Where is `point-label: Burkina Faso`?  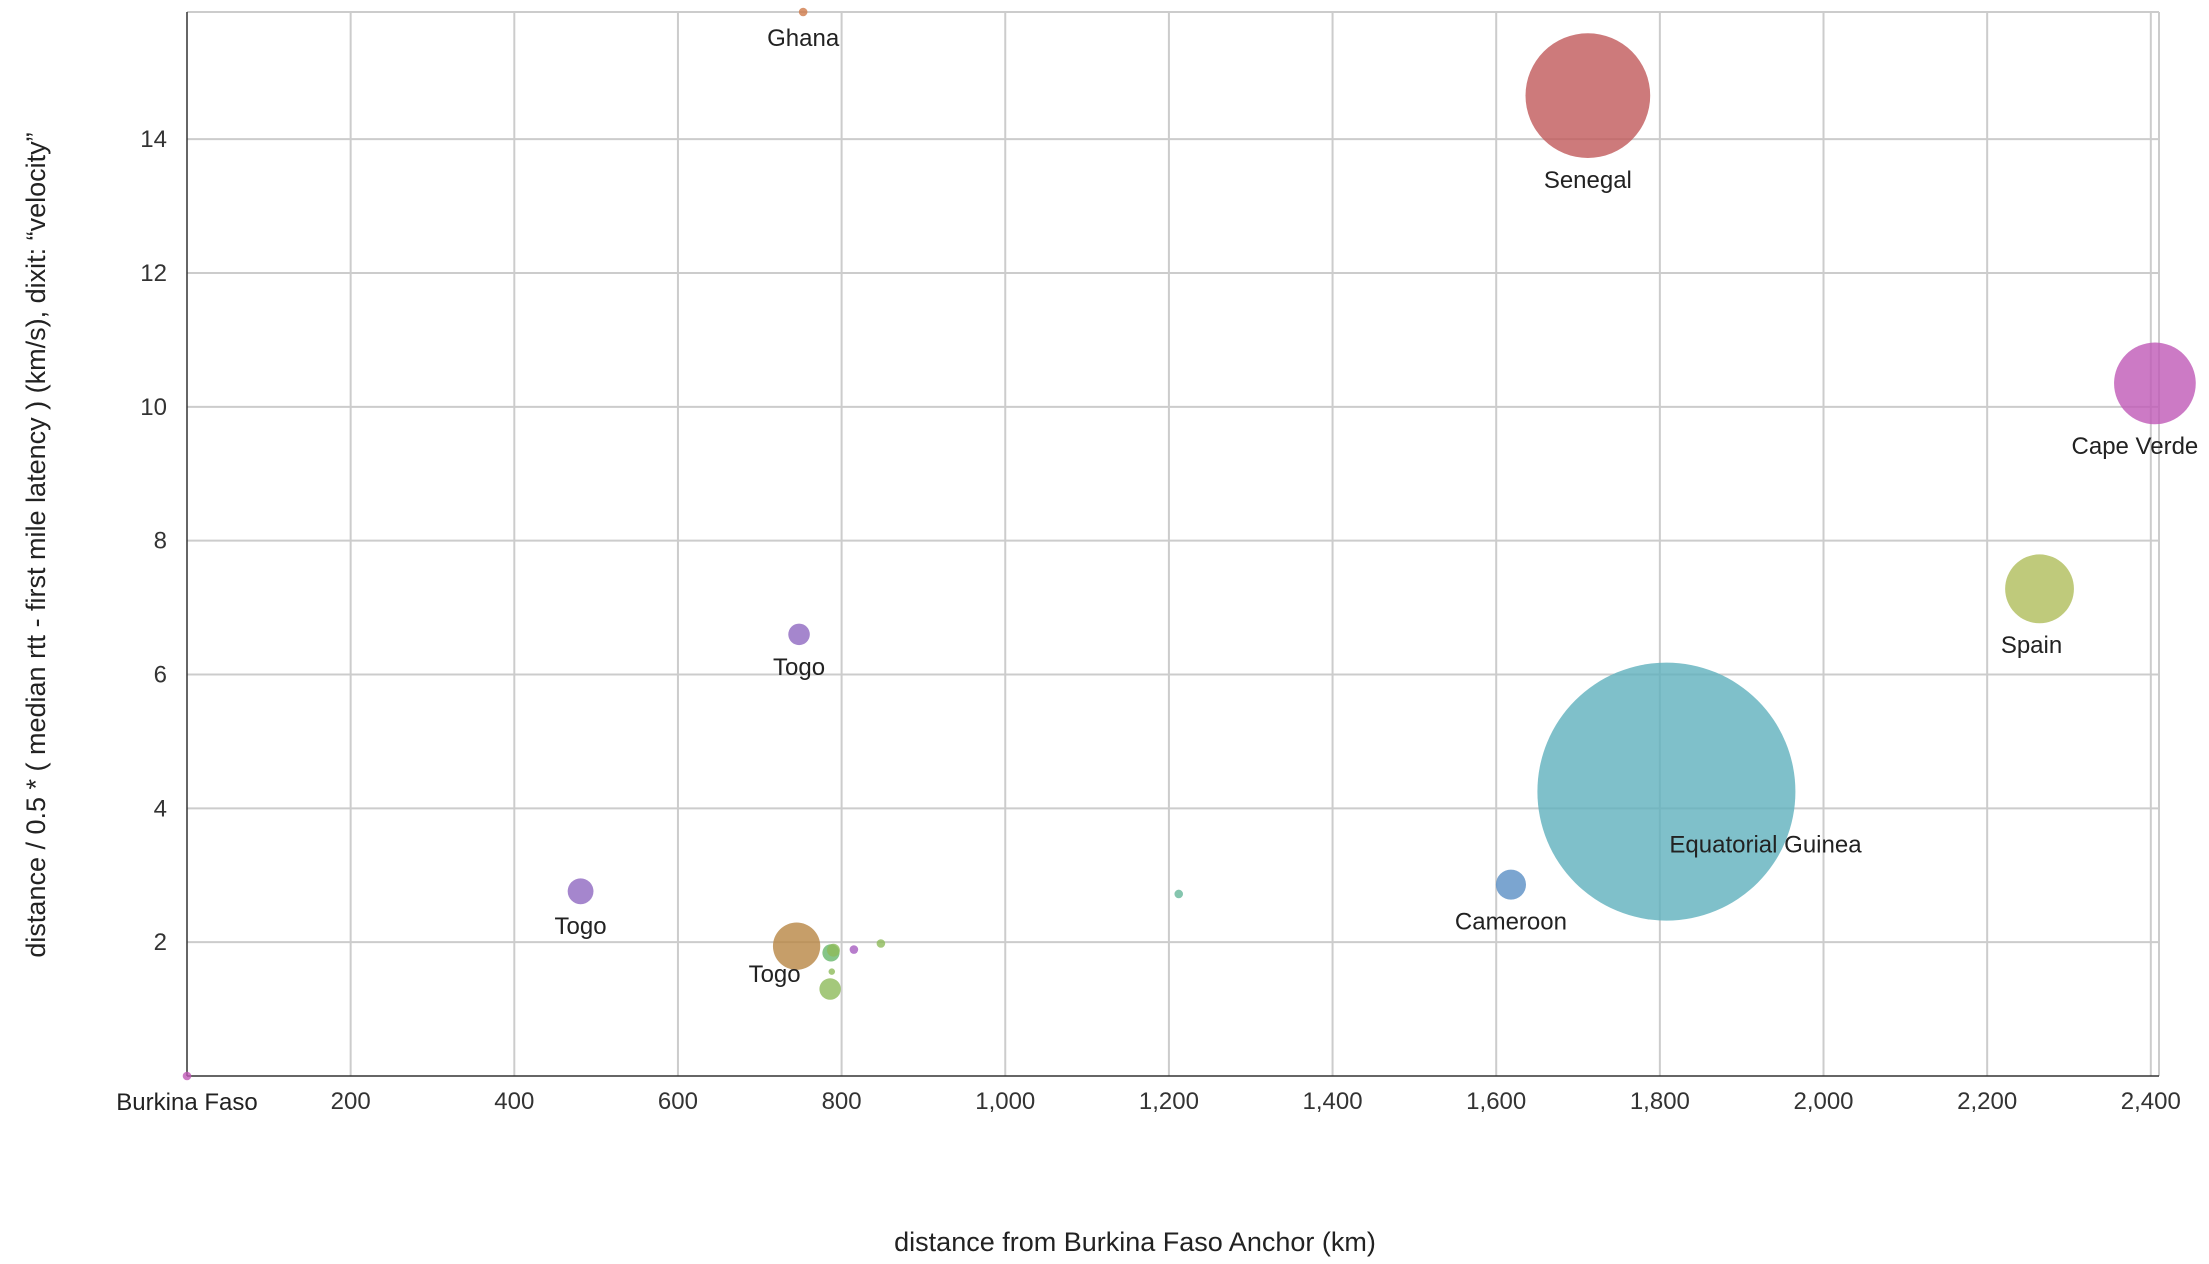 point-label: Burkina Faso is located at coordinates (186, 1102).